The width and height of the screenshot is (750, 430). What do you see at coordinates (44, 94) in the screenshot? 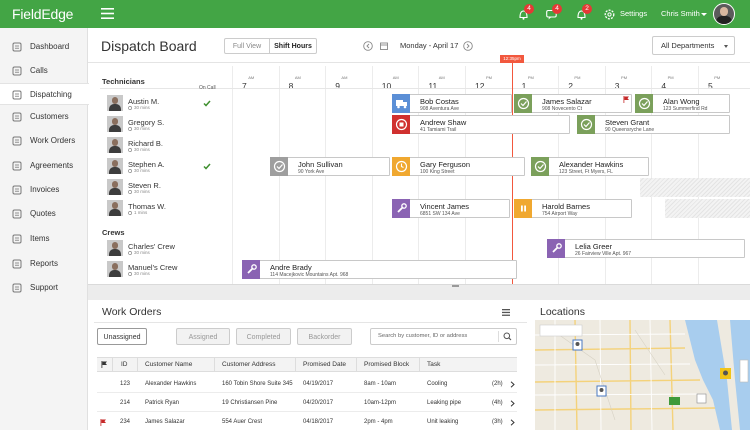
I see `nav-item: Dispatching` at bounding box center [44, 94].